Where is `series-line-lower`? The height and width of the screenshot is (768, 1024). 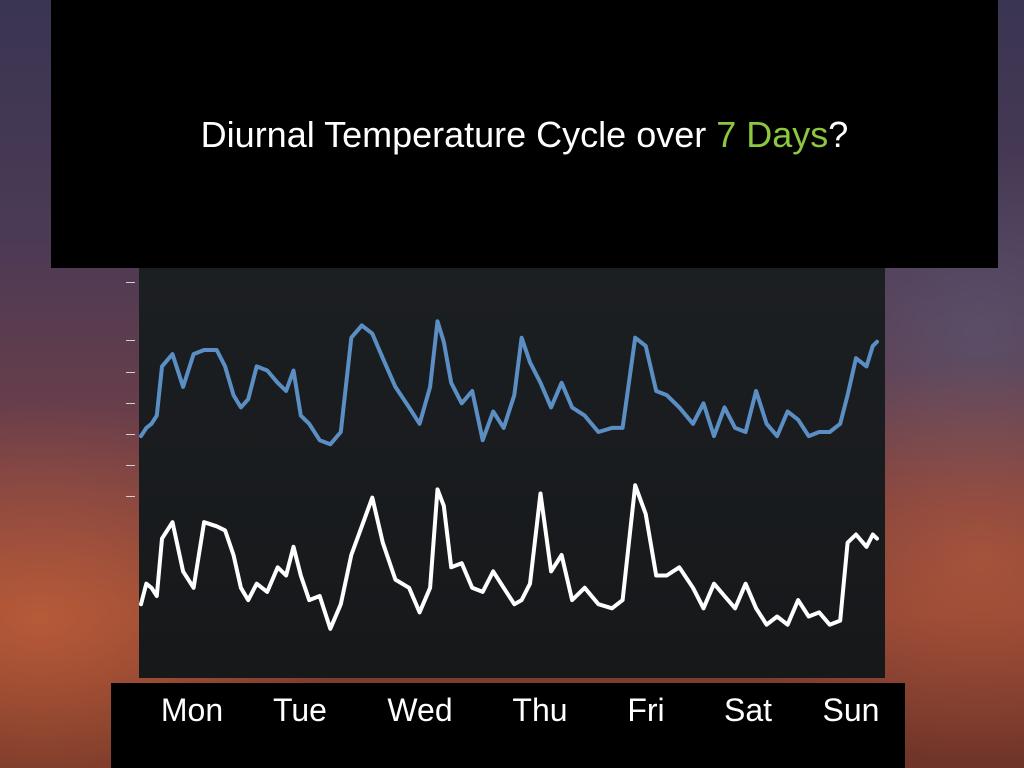 series-line-lower is located at coordinates (509, 557).